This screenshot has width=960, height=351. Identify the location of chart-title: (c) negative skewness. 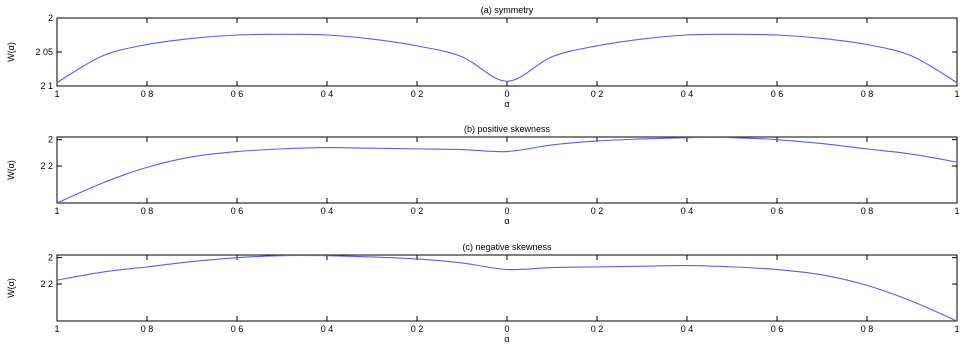
(507, 247).